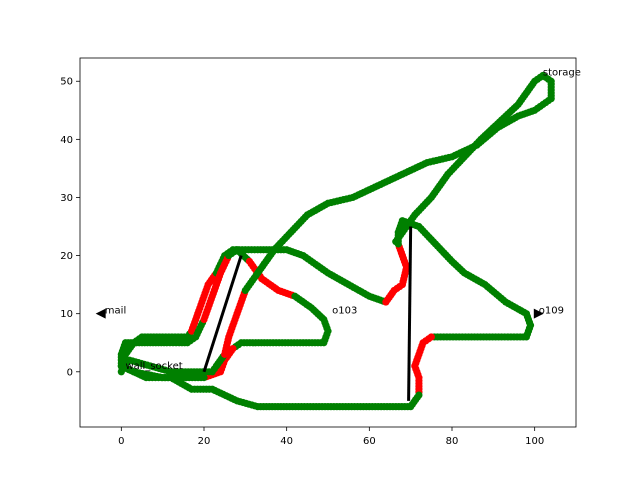 Image resolution: width=640 pixels, height=480 pixels. I want to click on x-tick-label: 80, so click(452, 441).